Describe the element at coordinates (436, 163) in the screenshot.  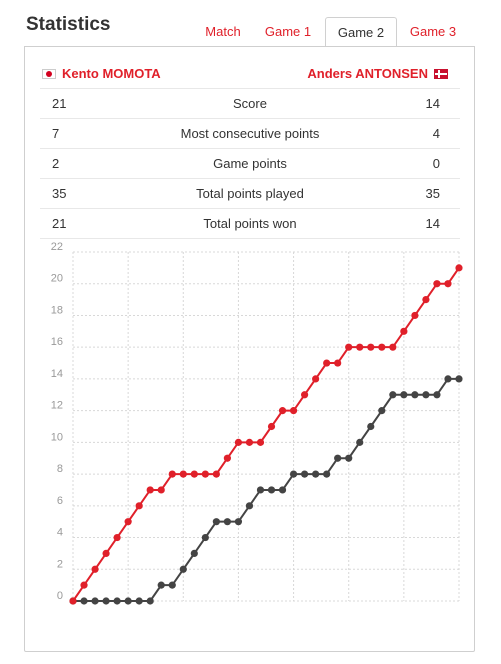
I see `stat-right-value: 0` at that location.